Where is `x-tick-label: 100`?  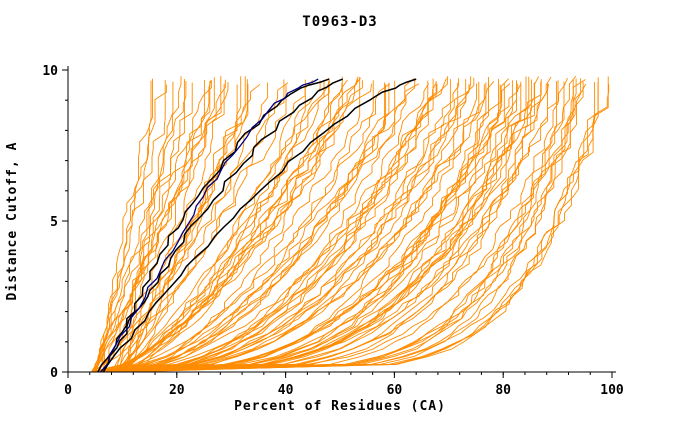
x-tick-label: 100 is located at coordinates (612, 390).